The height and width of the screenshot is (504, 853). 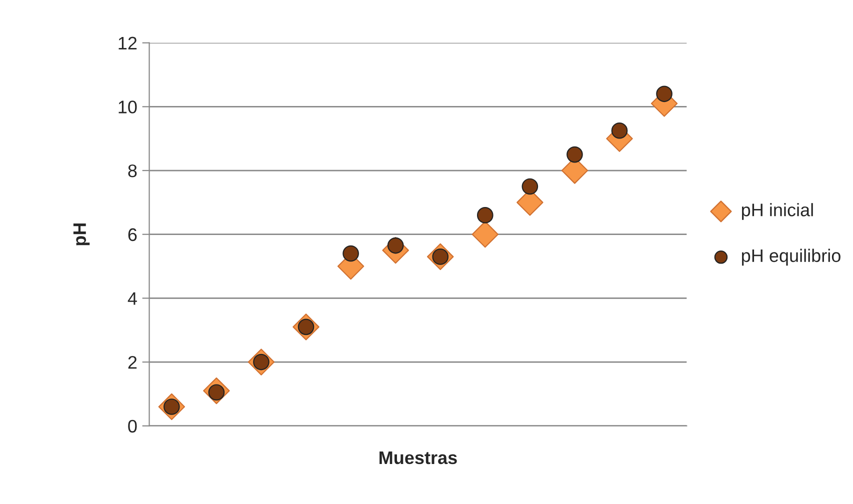 I want to click on x-axis-title: Muestras, so click(x=418, y=458).